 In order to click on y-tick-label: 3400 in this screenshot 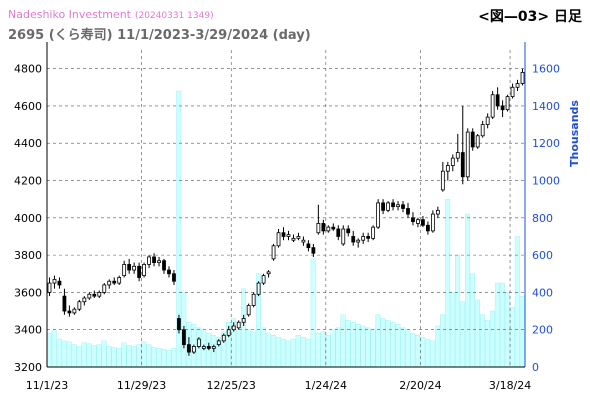, I will do `click(28, 330)`.